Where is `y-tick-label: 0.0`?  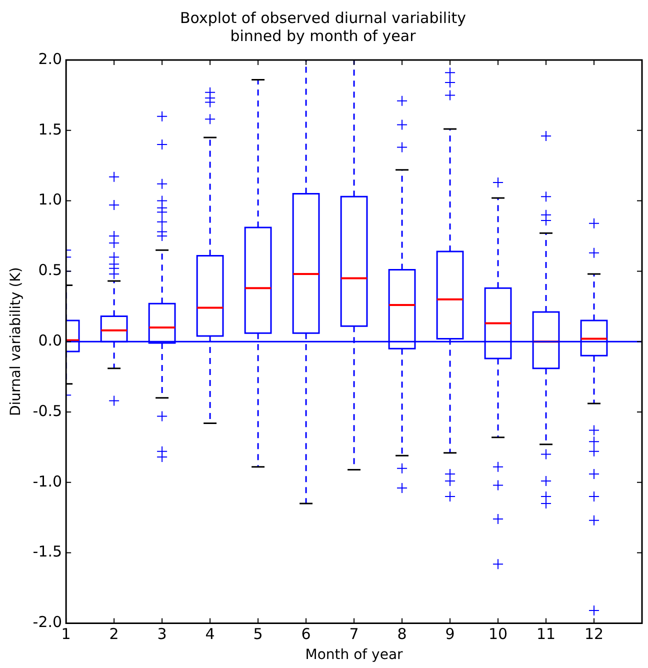 y-tick-label: 0.0 is located at coordinates (50, 340).